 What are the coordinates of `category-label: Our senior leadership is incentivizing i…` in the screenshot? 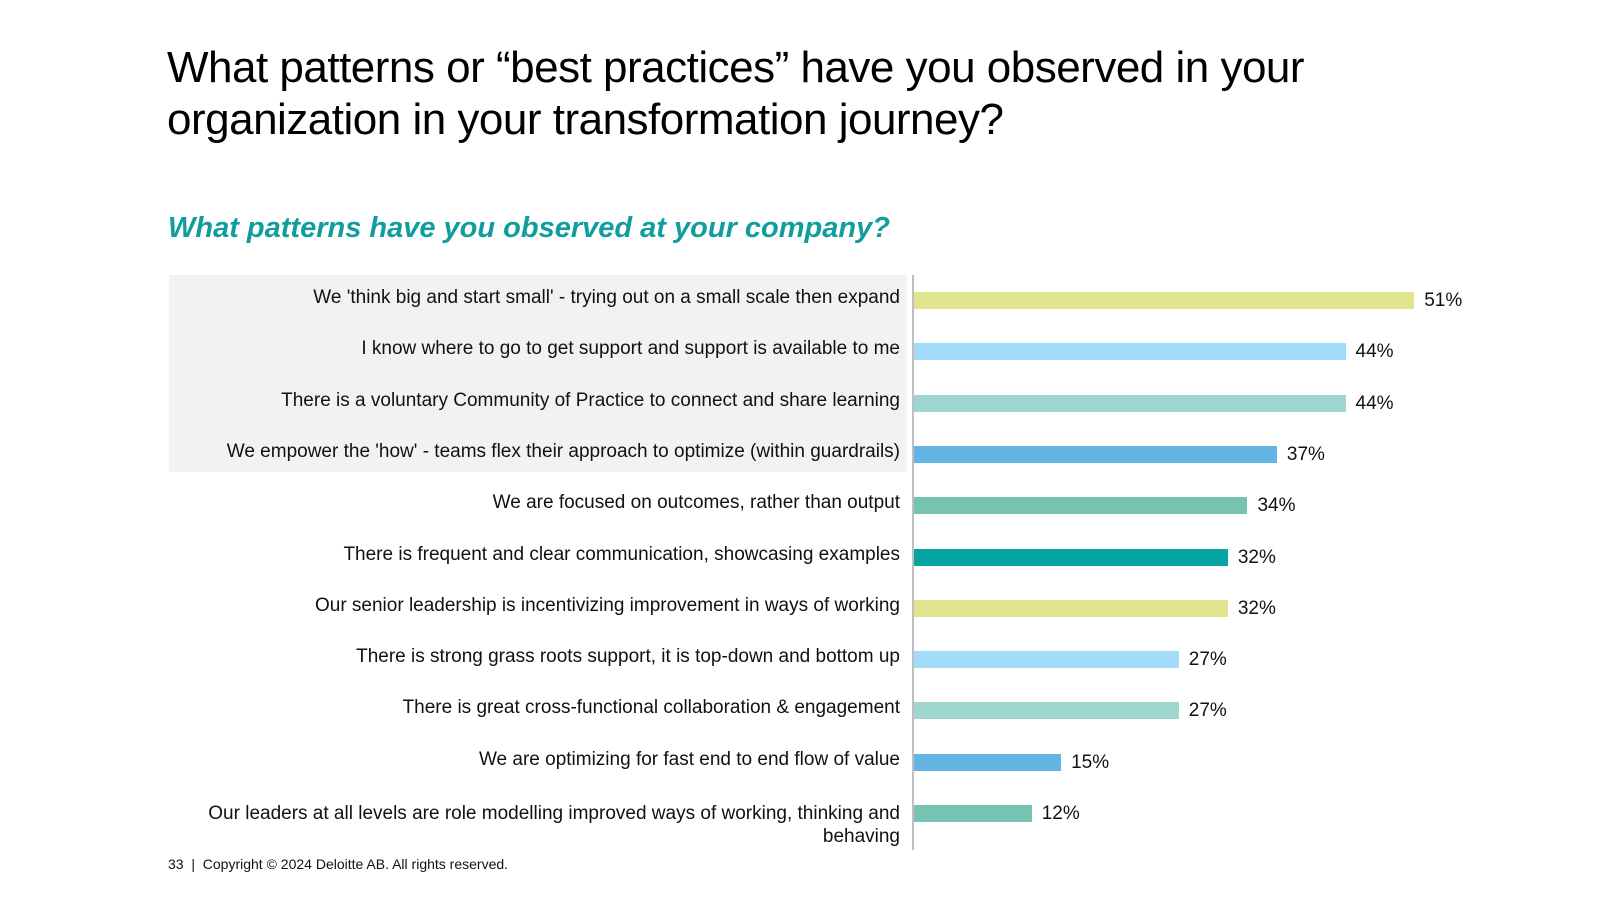 It's located at (607, 605).